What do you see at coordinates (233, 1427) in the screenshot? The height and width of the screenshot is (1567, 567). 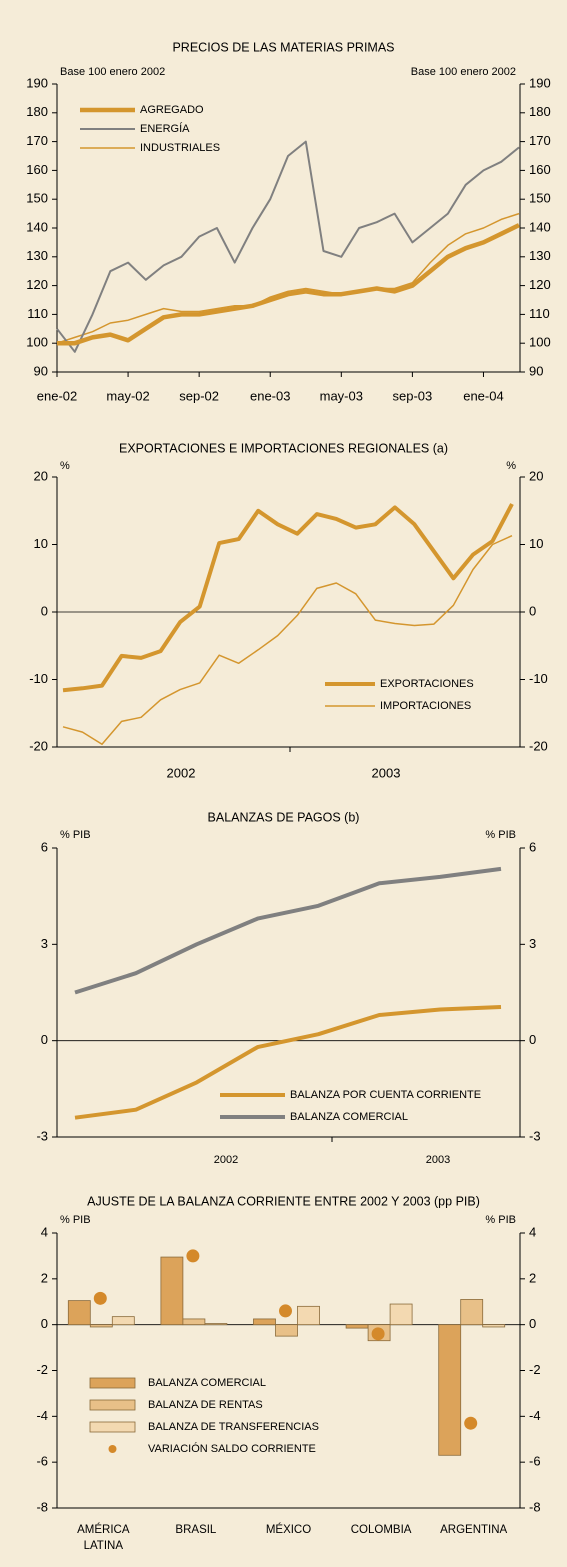 I see `legend-label: BALANZA DE TRANSFERENCIAS` at bounding box center [233, 1427].